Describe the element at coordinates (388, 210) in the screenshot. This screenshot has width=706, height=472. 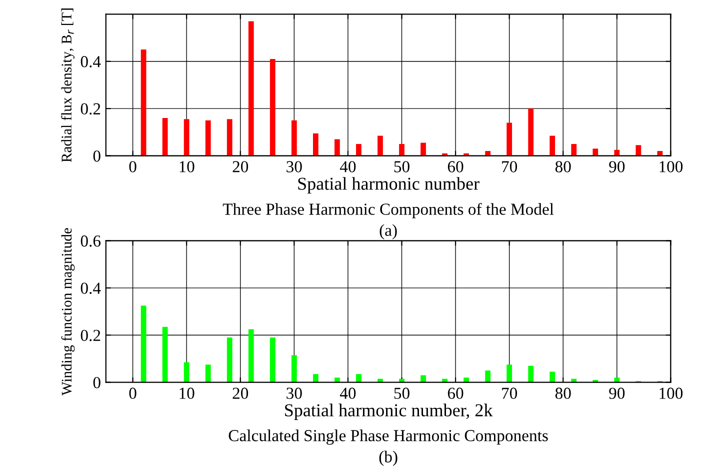
I see `text: Three Phase Harmonic Components of the Model` at that location.